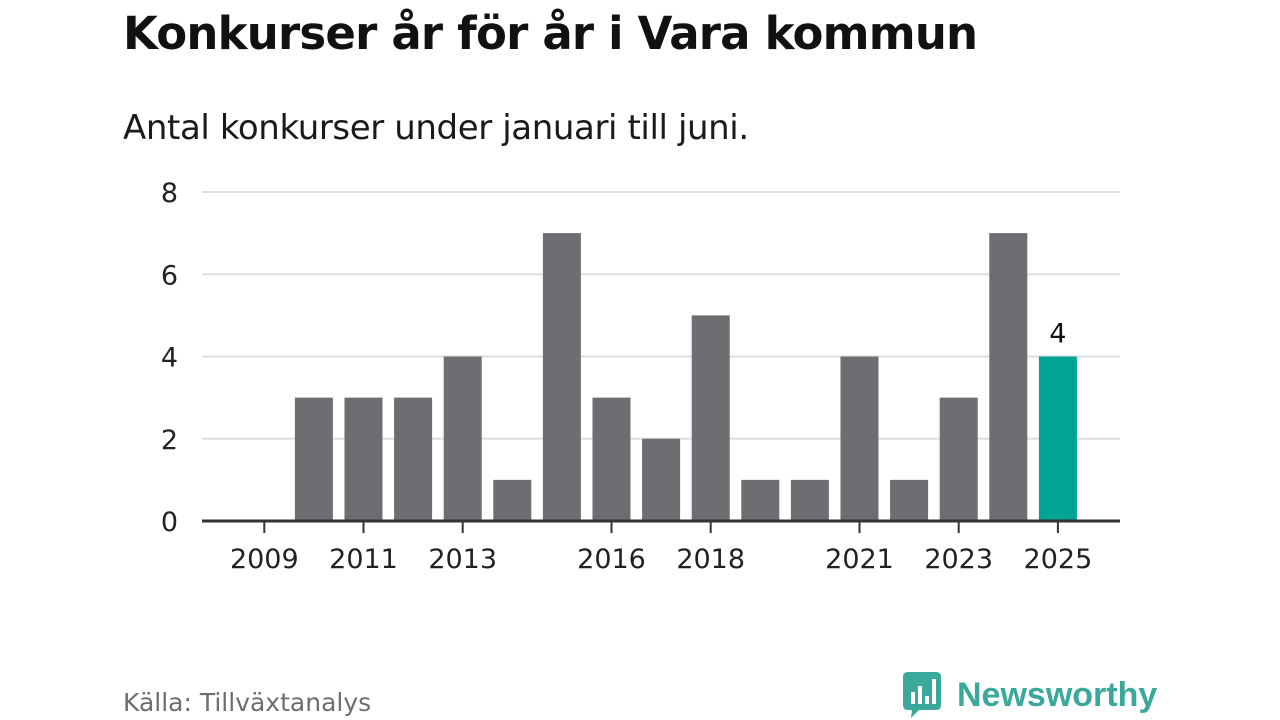 The height and width of the screenshot is (720, 1280). What do you see at coordinates (169, 275) in the screenshot?
I see `y-tick-label: 6` at bounding box center [169, 275].